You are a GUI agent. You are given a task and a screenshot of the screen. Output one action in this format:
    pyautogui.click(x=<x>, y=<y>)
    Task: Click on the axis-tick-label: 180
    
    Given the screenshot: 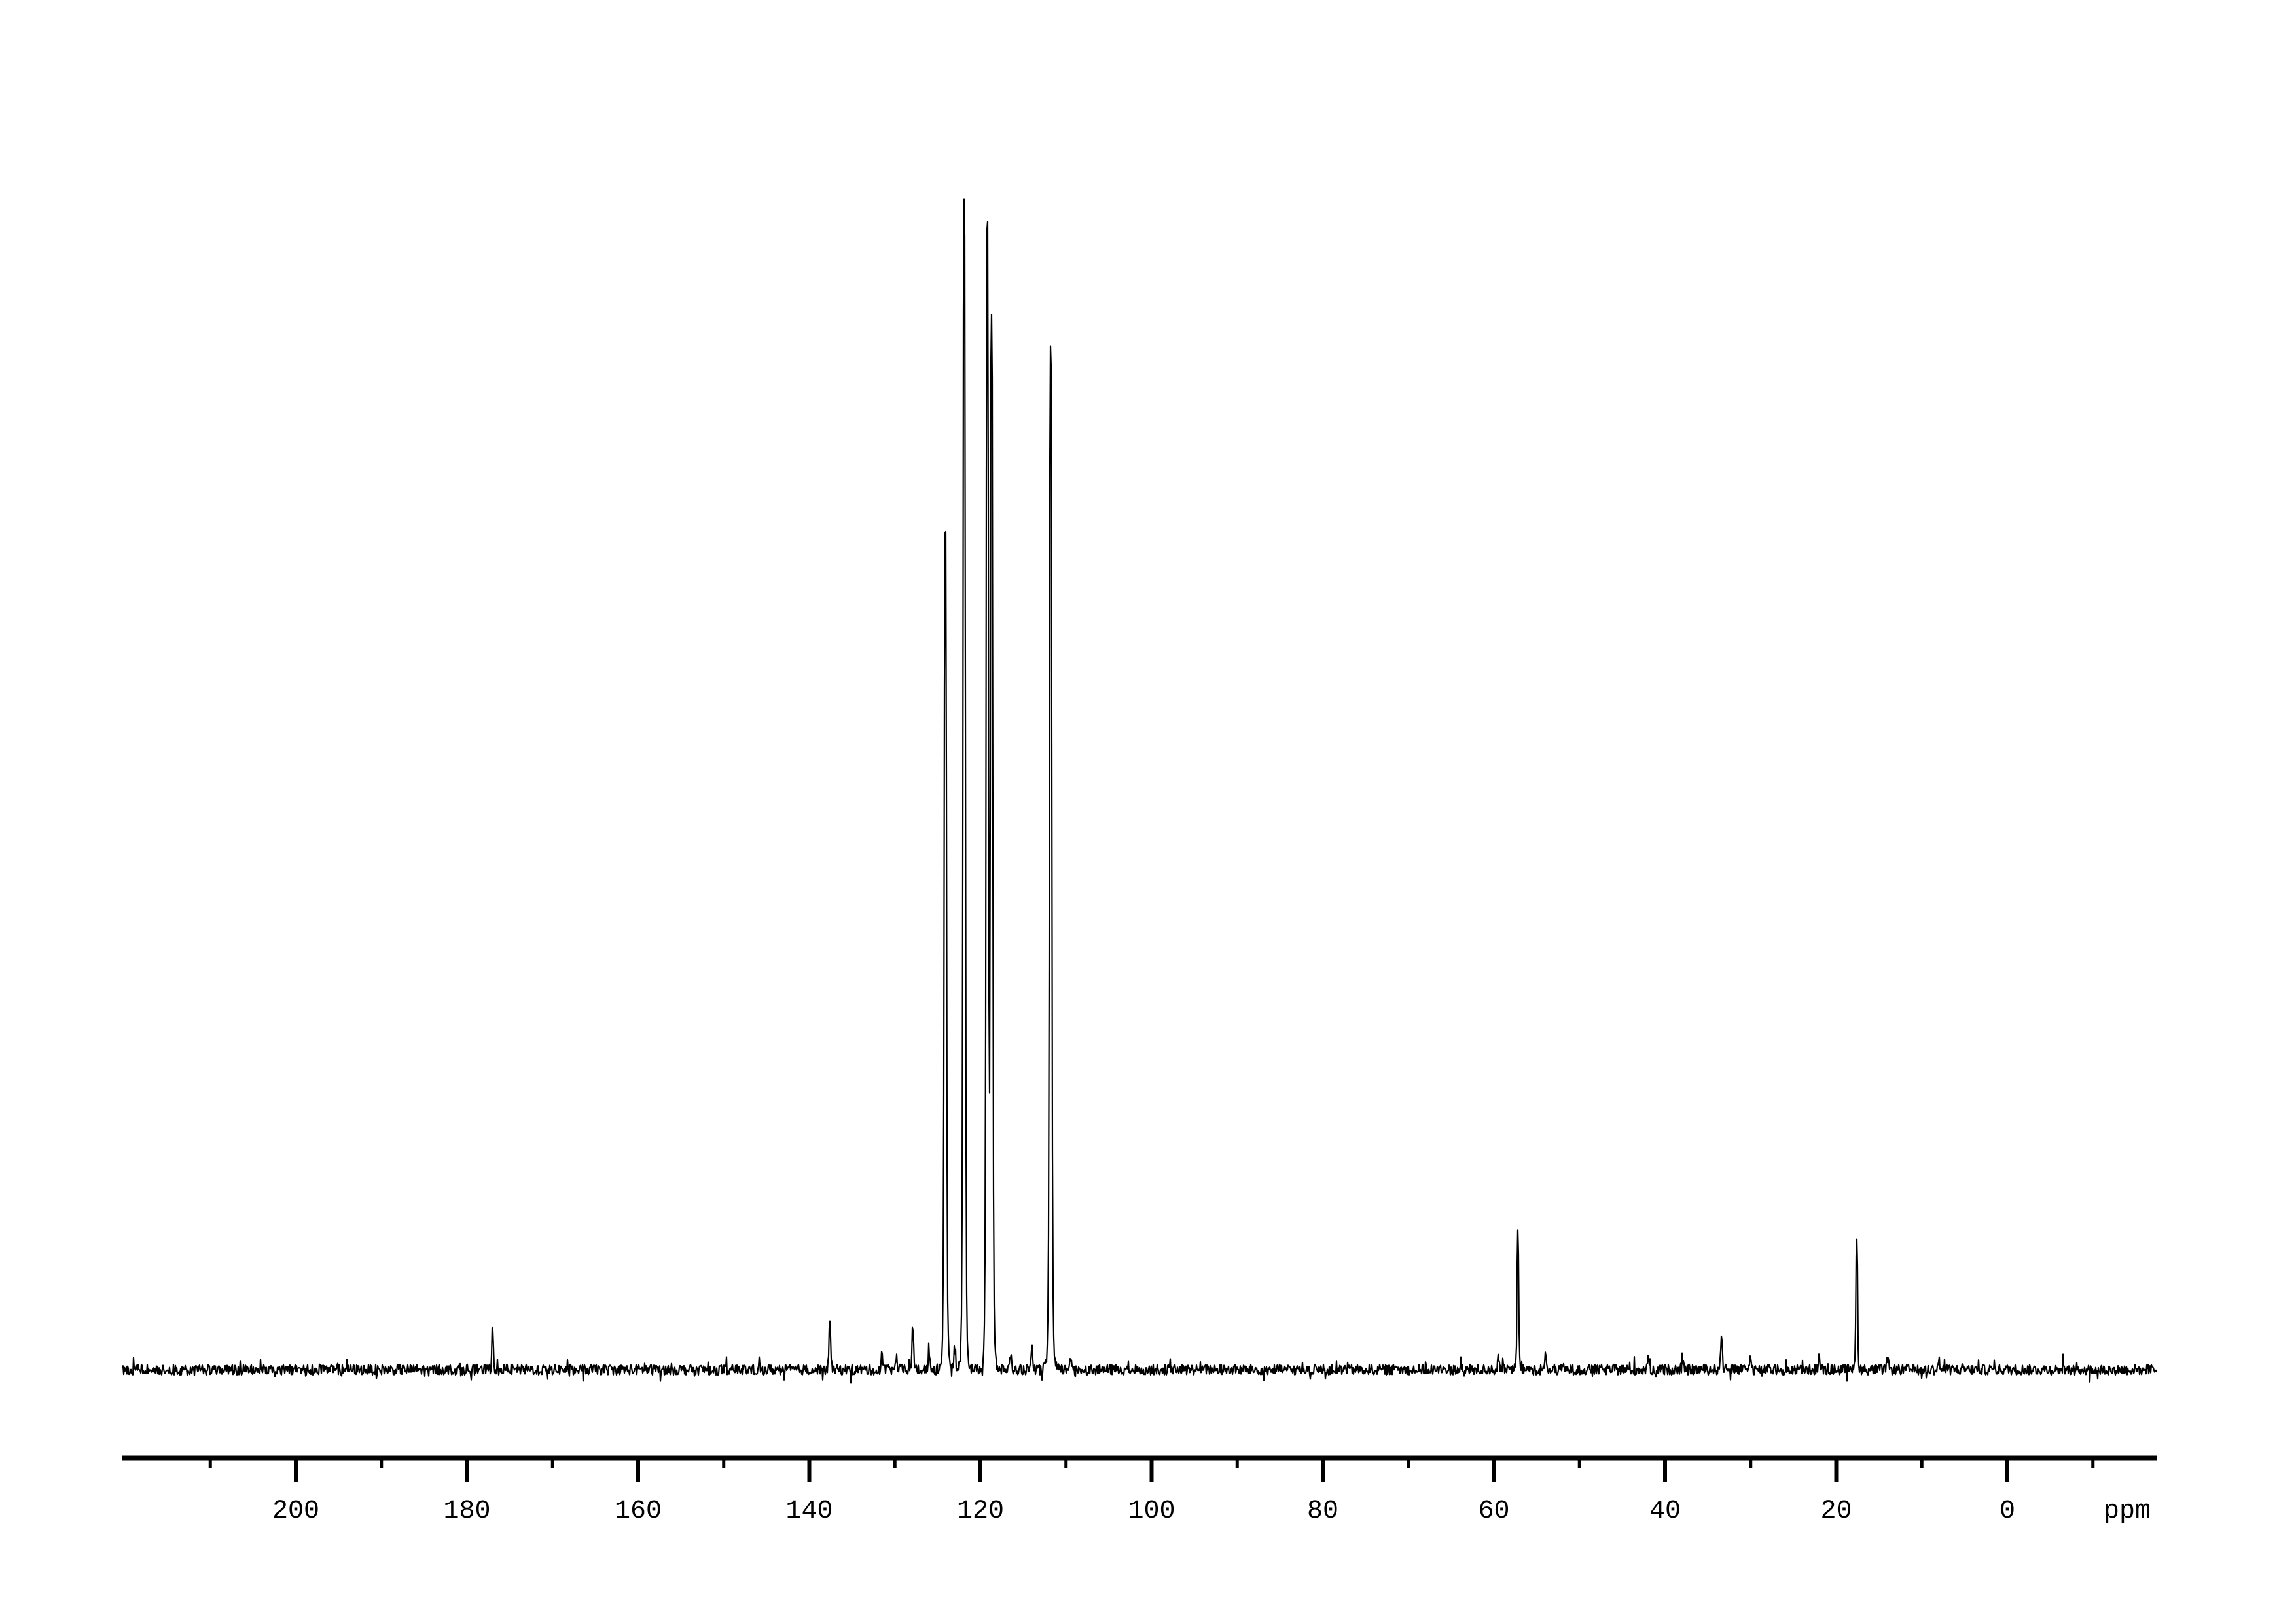 What is the action you would take?
    pyautogui.click(x=467, y=1511)
    